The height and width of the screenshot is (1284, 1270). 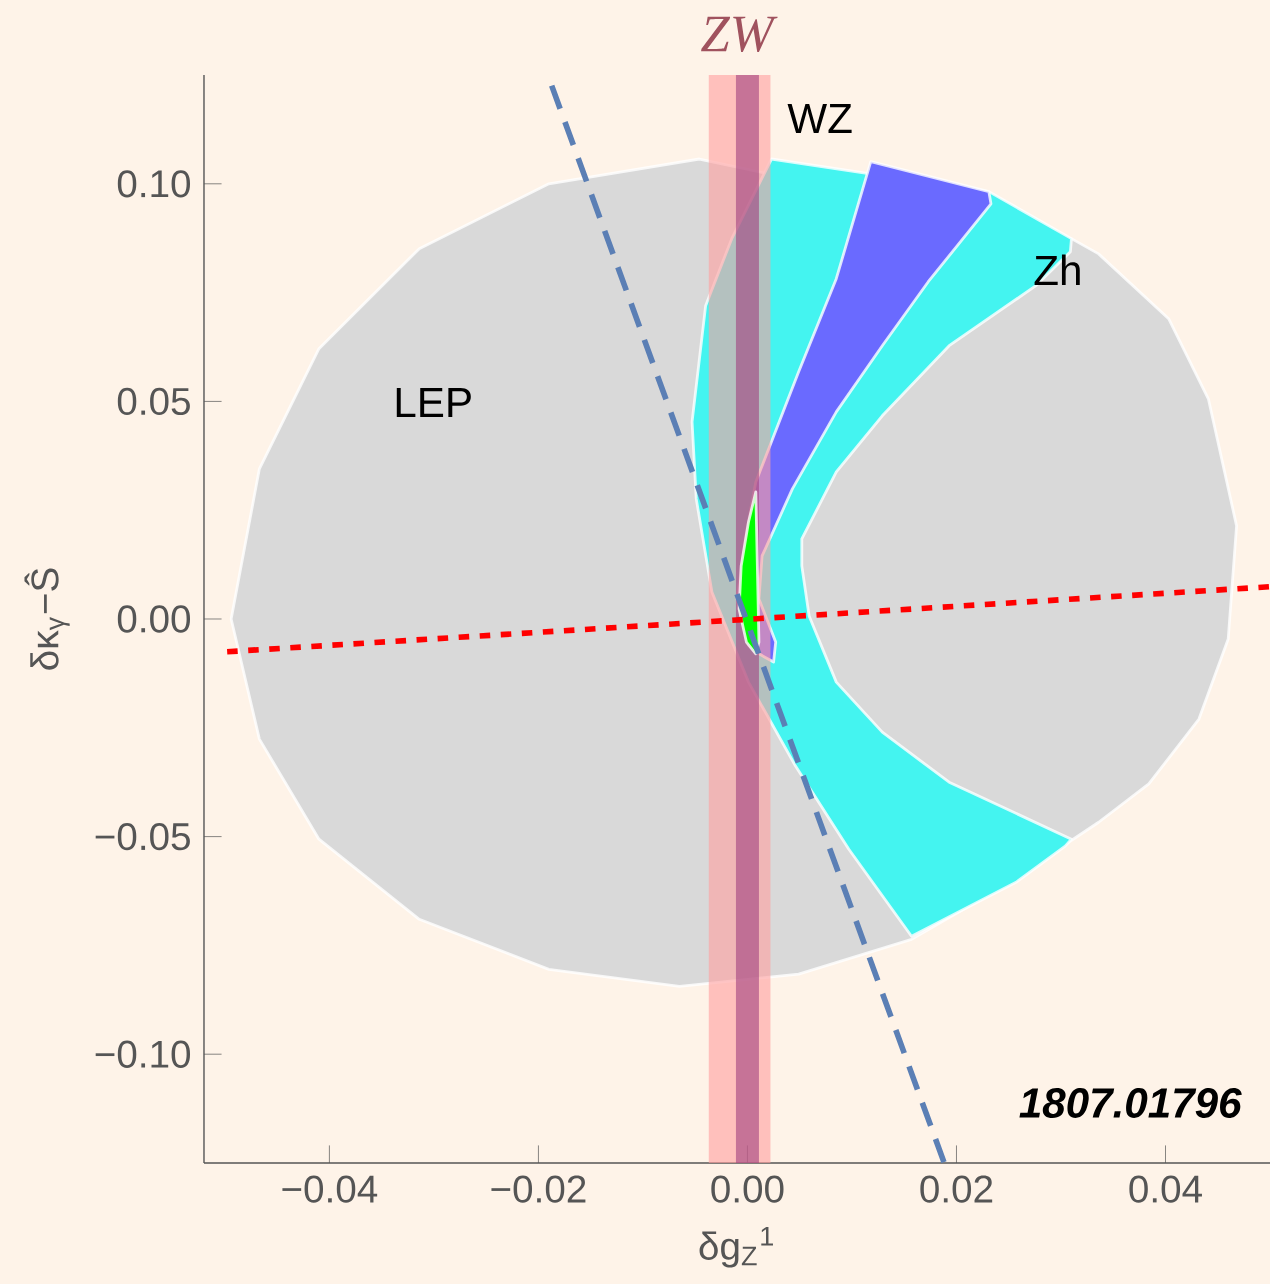 What do you see at coordinates (154, 619) in the screenshot?
I see `y-tick-label: 0.00` at bounding box center [154, 619].